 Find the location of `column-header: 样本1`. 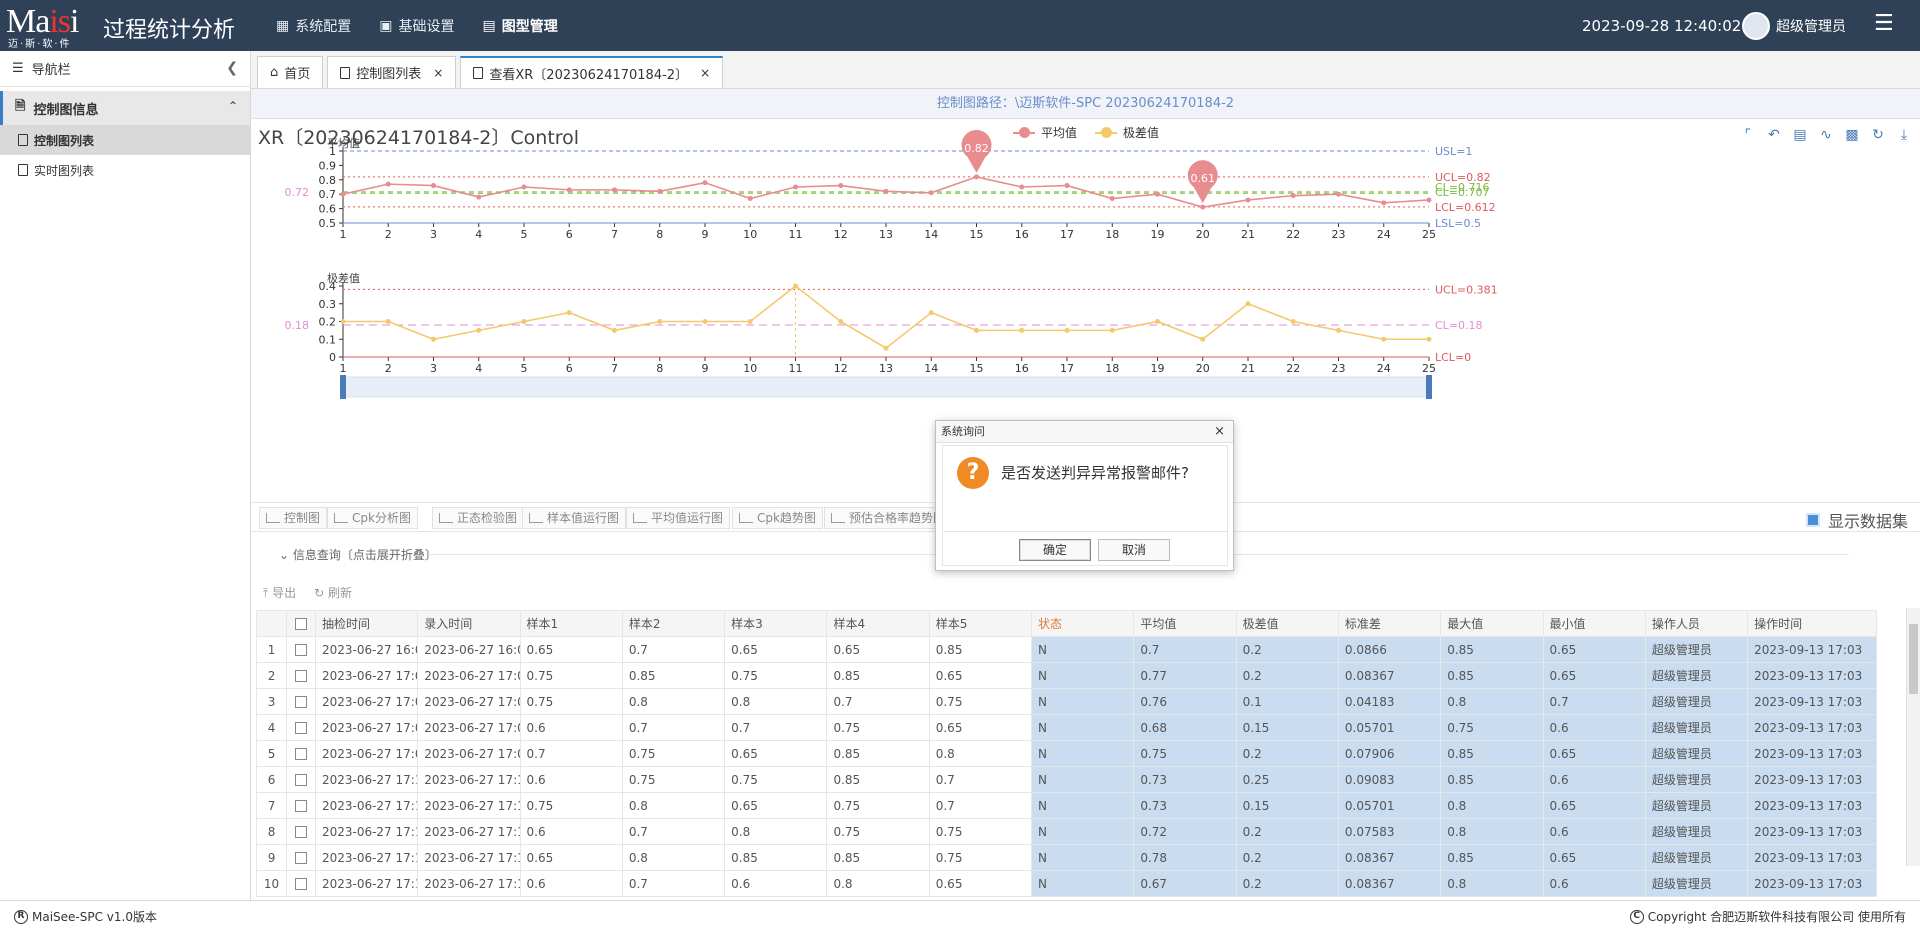

column-header: 样本1 is located at coordinates (571, 623).